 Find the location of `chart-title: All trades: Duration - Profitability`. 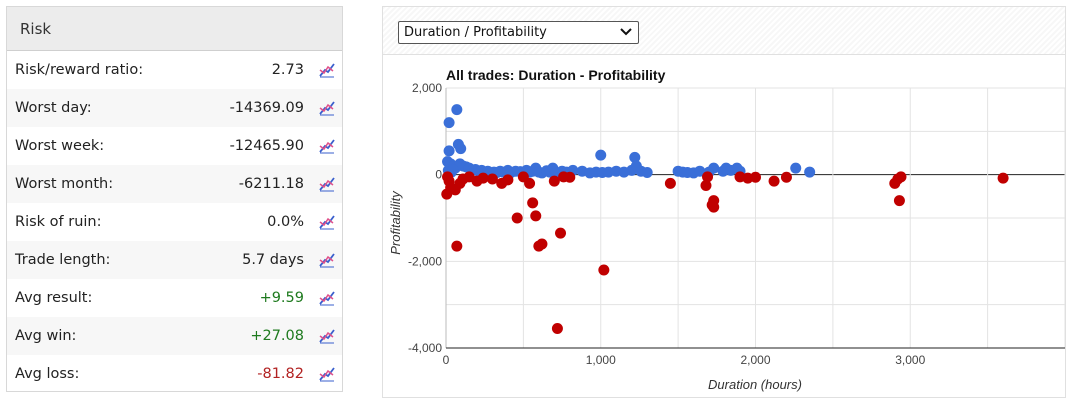

chart-title: All trades: Duration - Profitability is located at coordinates (556, 75).